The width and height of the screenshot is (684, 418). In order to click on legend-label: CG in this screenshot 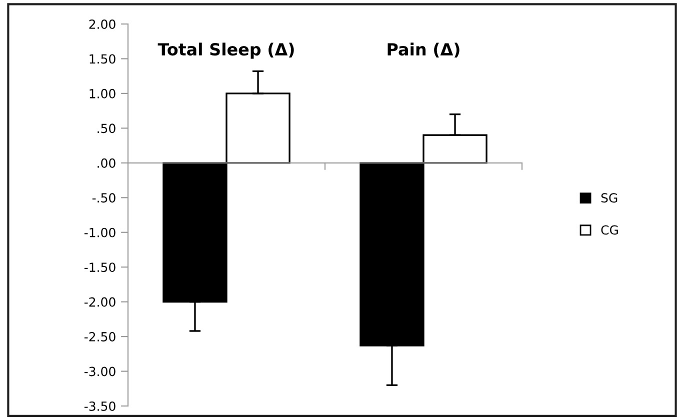, I will do `click(609, 230)`.